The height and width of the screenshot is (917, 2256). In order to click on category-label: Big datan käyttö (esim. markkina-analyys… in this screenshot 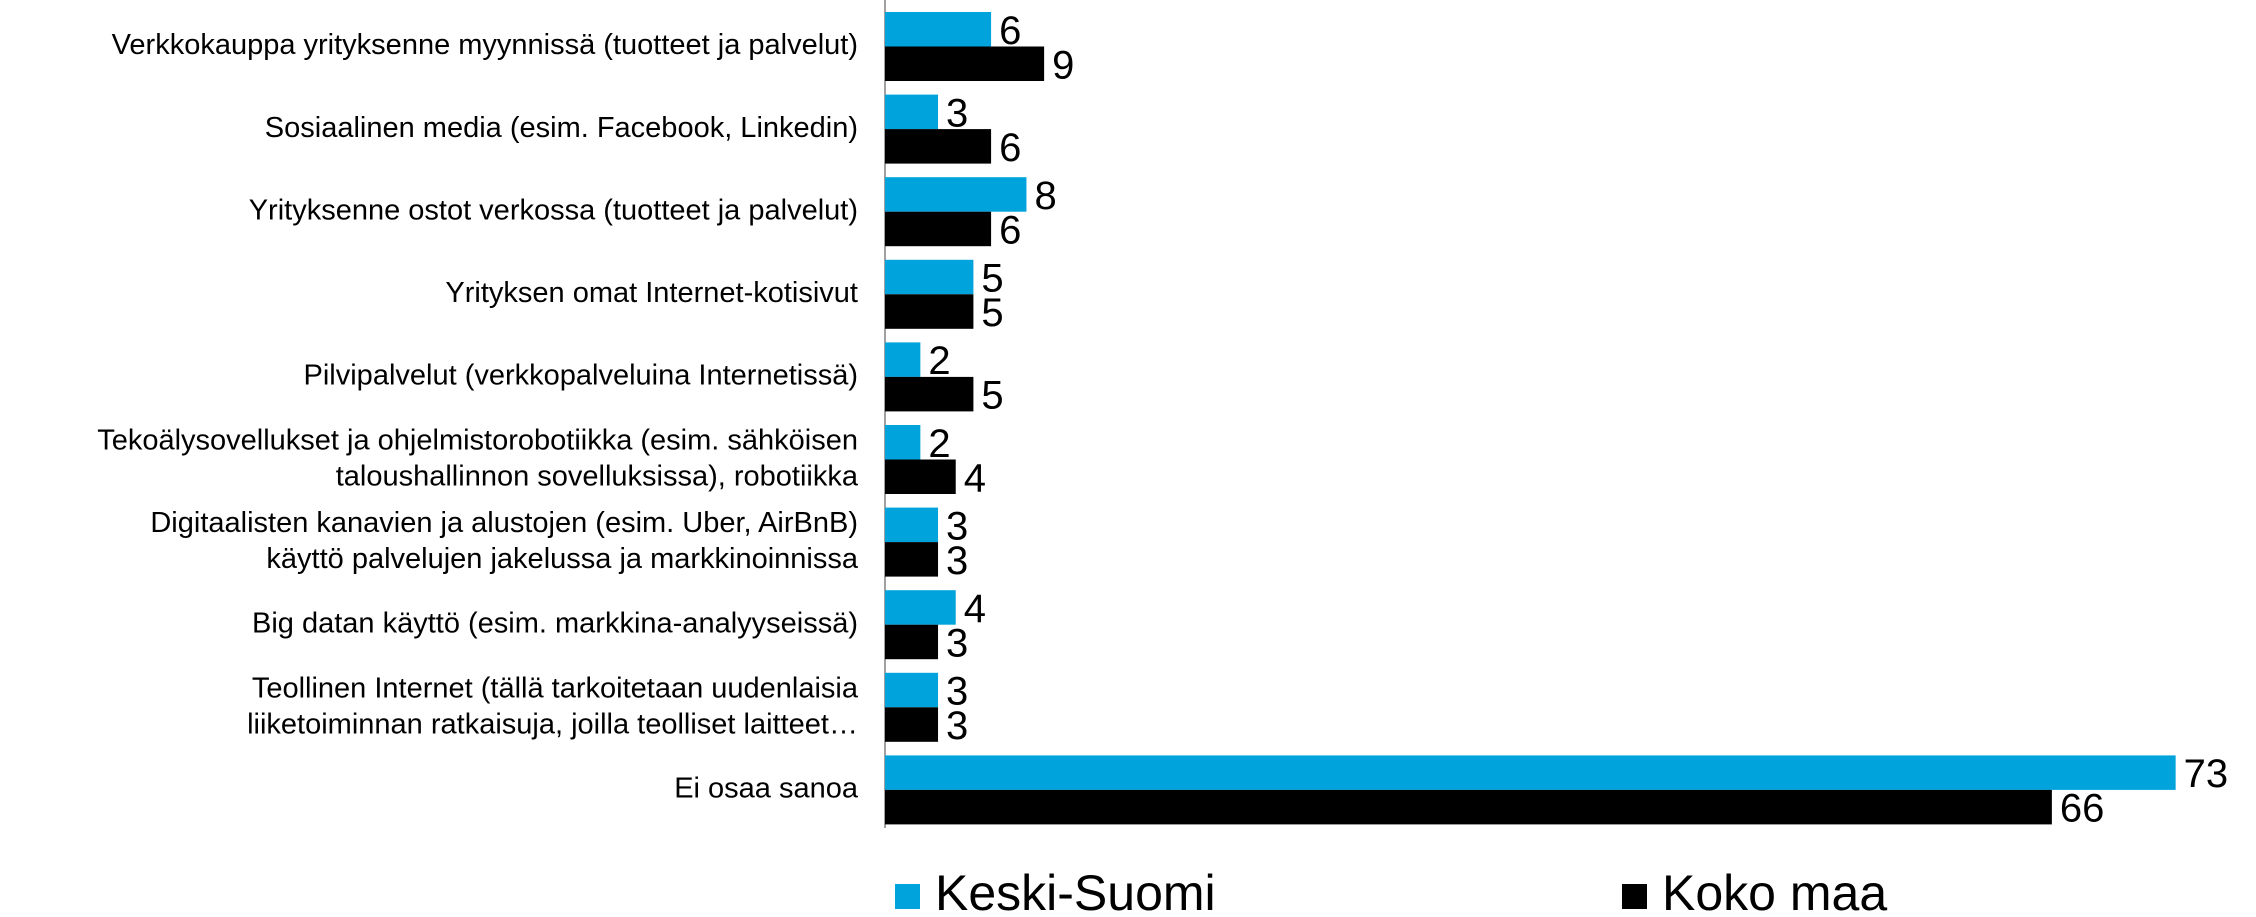, I will do `click(555, 623)`.